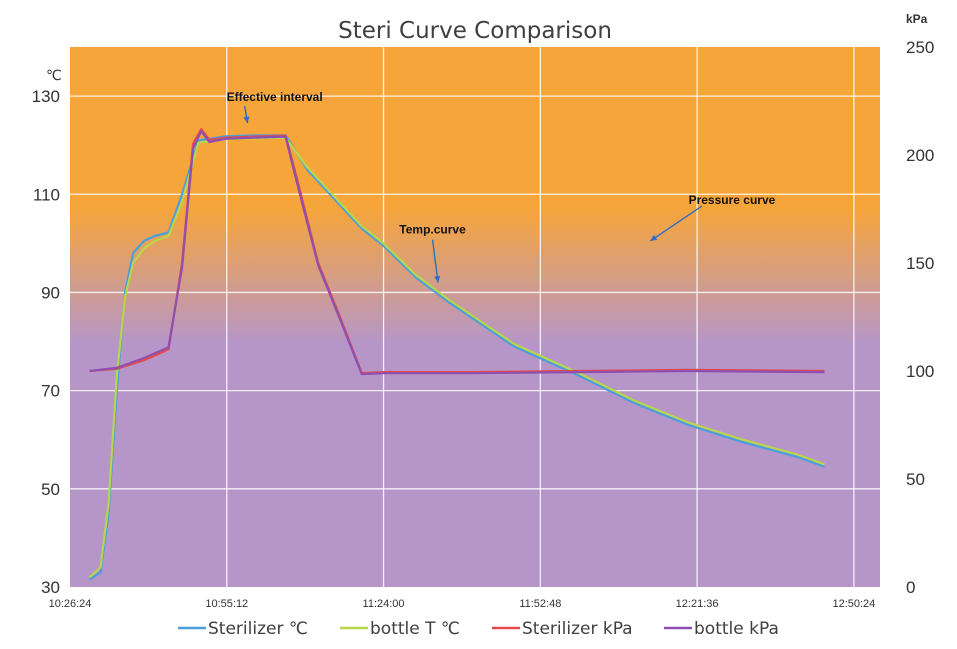 This screenshot has width=957, height=649. I want to click on y-right-tick-label: 250, so click(920, 47).